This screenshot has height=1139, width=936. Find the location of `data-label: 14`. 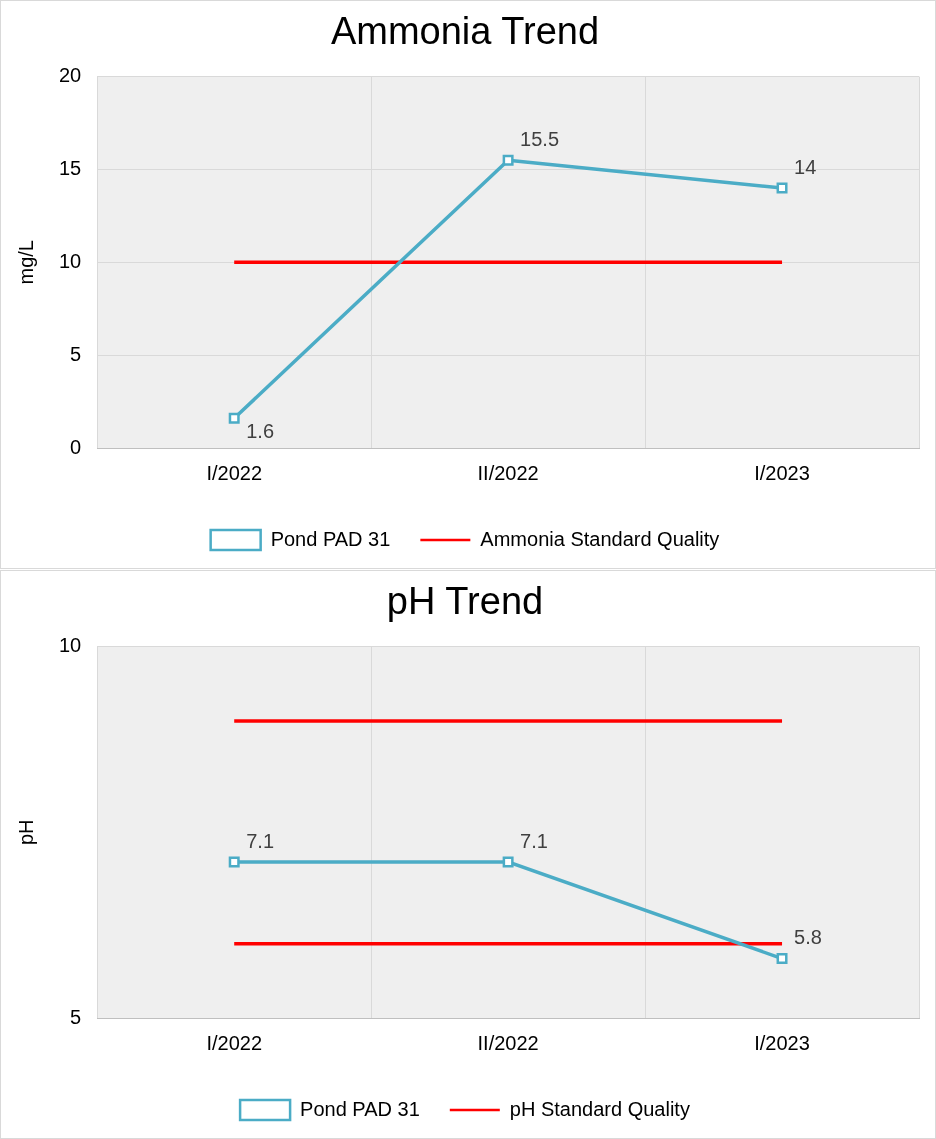

data-label: 14 is located at coordinates (805, 166).